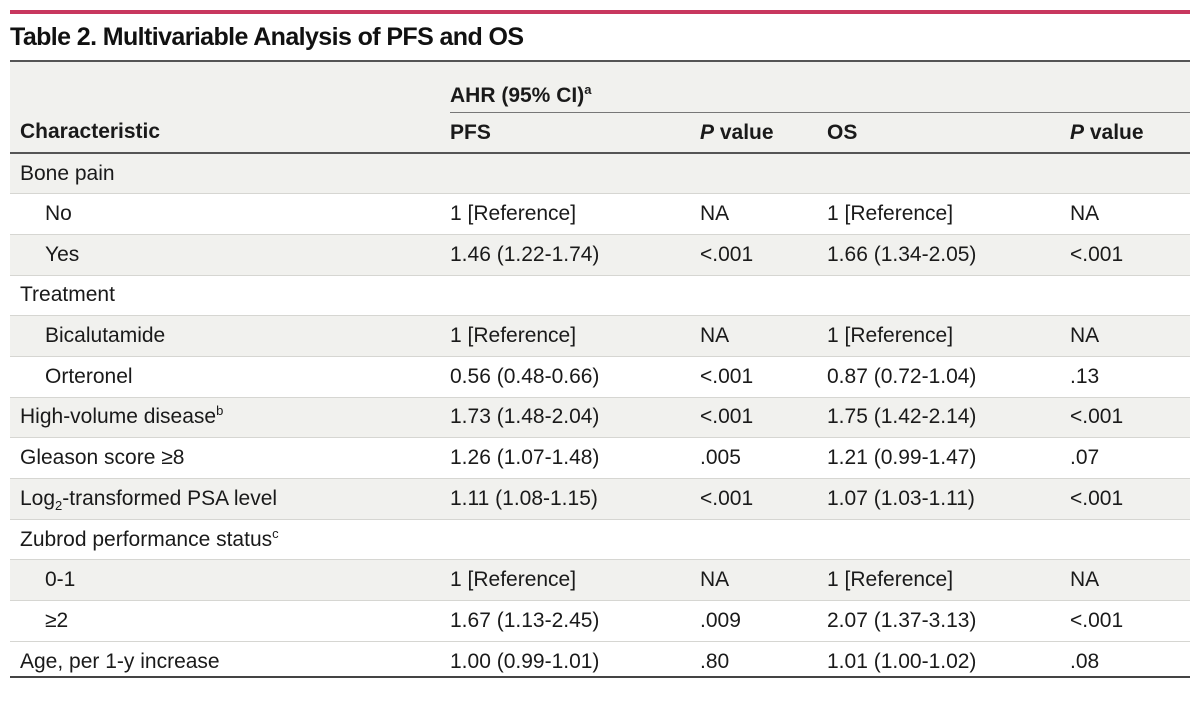 The image size is (1200, 701). What do you see at coordinates (744, 132) in the screenshot?
I see `header-pfs-p-rest: value` at bounding box center [744, 132].